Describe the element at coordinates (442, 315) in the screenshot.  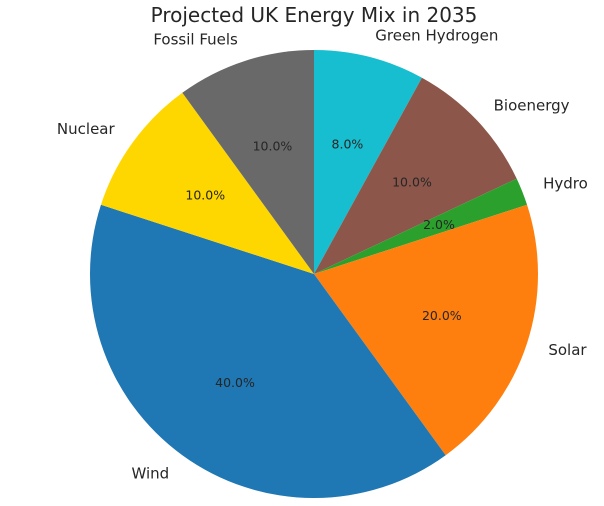
I see `pct-label-solar: 20.0%` at that location.